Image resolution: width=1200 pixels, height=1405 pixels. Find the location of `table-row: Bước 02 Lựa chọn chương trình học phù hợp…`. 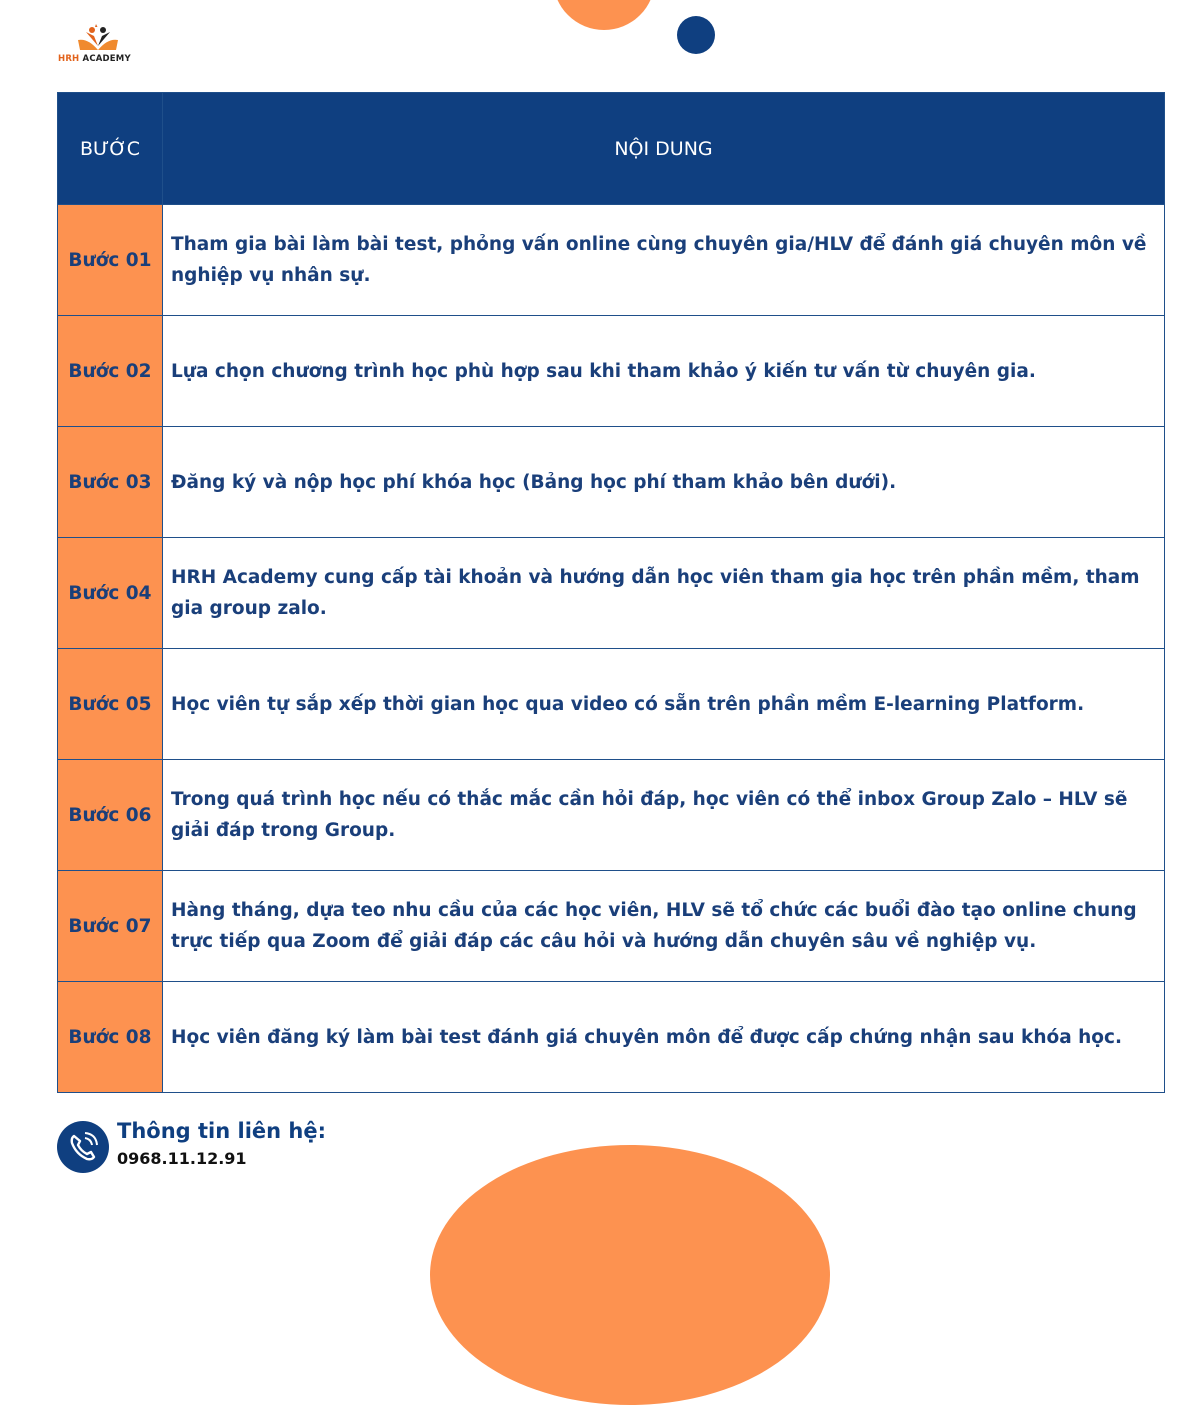

table-row: Bước 02 Lựa chọn chương trình học phù hợp… is located at coordinates (611, 371).